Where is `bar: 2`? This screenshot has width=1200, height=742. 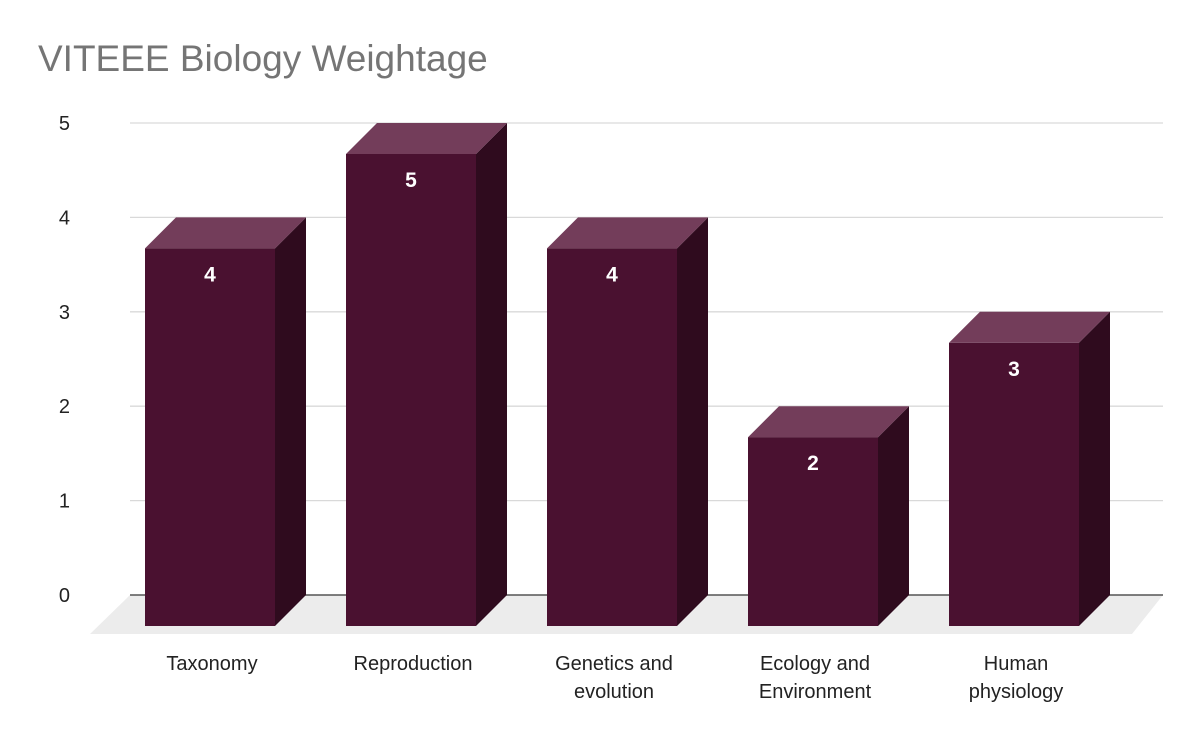
bar: 2 is located at coordinates (828, 516).